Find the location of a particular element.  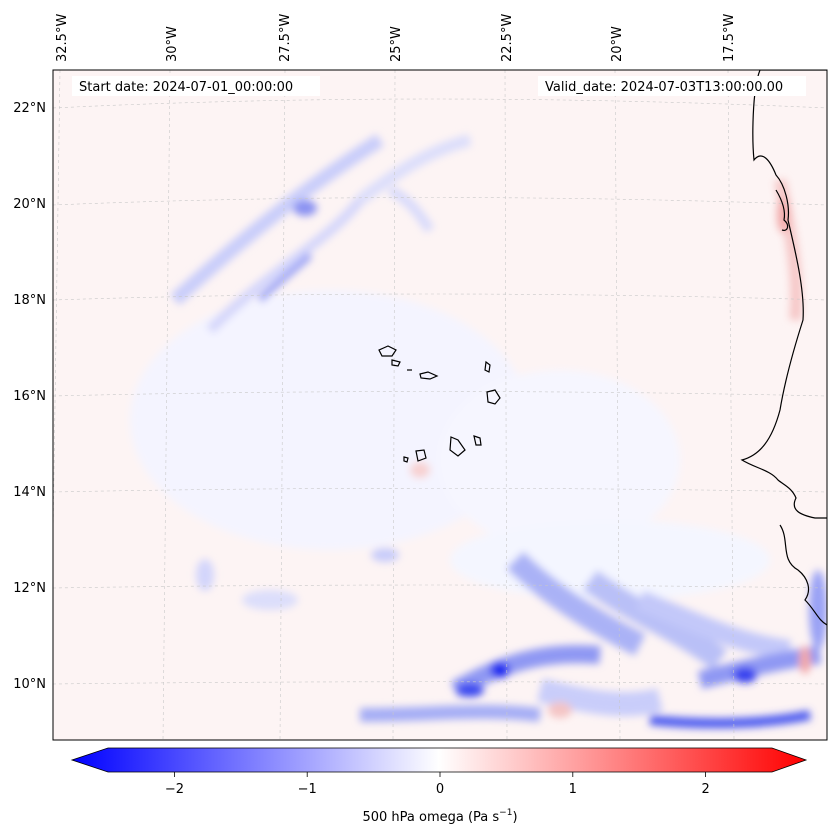

latitude-labels: 22°N 20°N 18°N 16°N 14°N 12°N 10°N is located at coordinates (29, 396).